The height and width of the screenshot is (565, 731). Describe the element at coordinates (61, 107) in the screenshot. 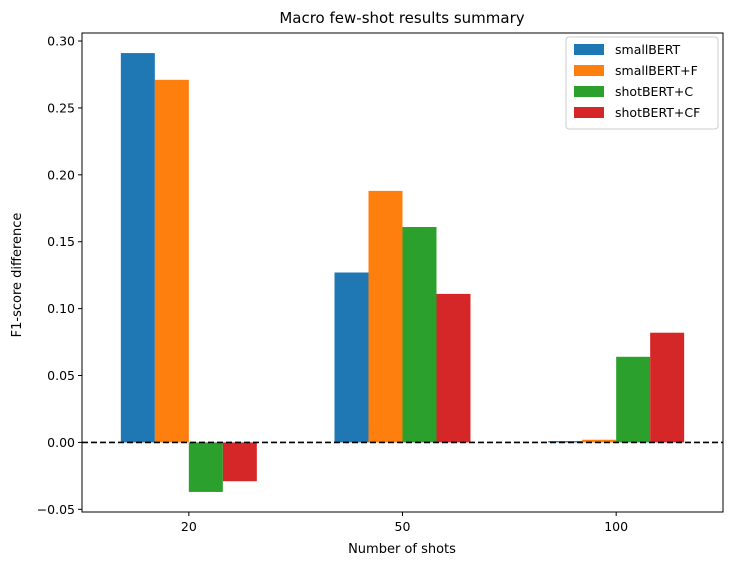

I see `y-tick-label: 0.25` at that location.